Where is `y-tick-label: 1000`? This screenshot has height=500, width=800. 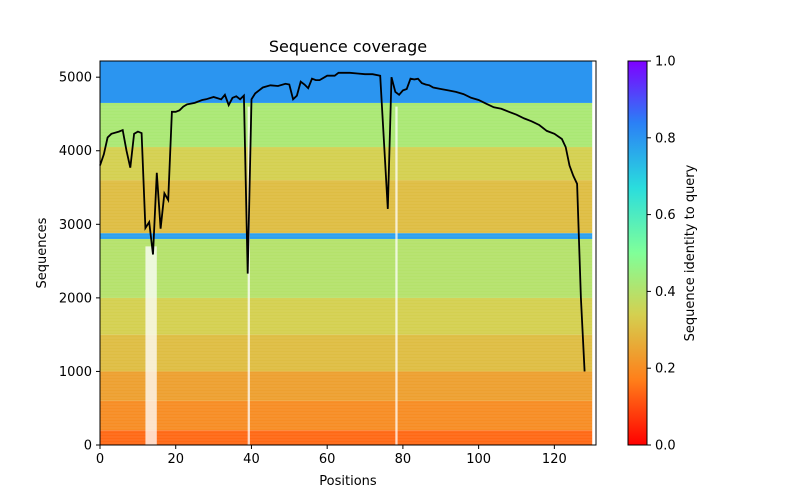 y-tick-label: 1000 is located at coordinates (75, 372).